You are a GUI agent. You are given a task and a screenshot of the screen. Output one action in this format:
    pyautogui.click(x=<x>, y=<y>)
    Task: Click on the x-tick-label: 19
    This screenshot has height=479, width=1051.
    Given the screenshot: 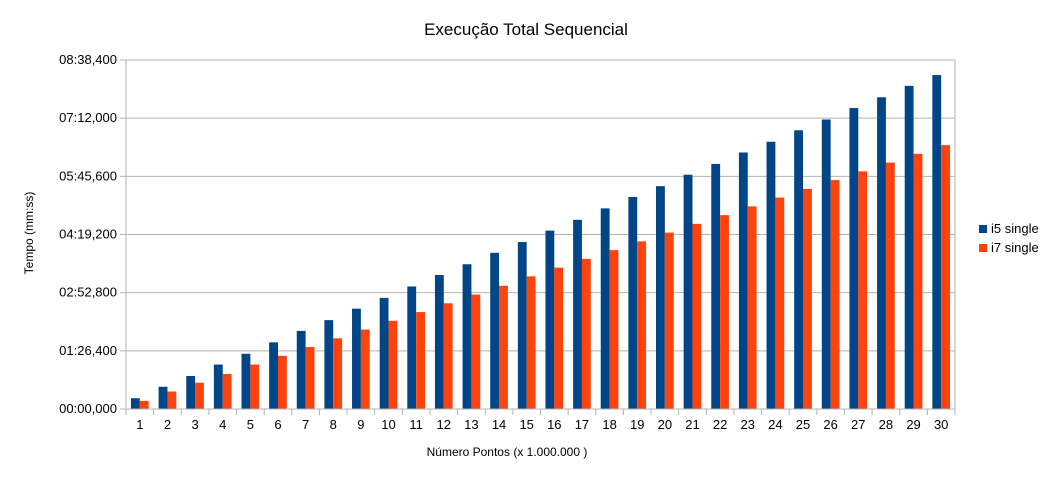 What is the action you would take?
    pyautogui.click(x=637, y=424)
    